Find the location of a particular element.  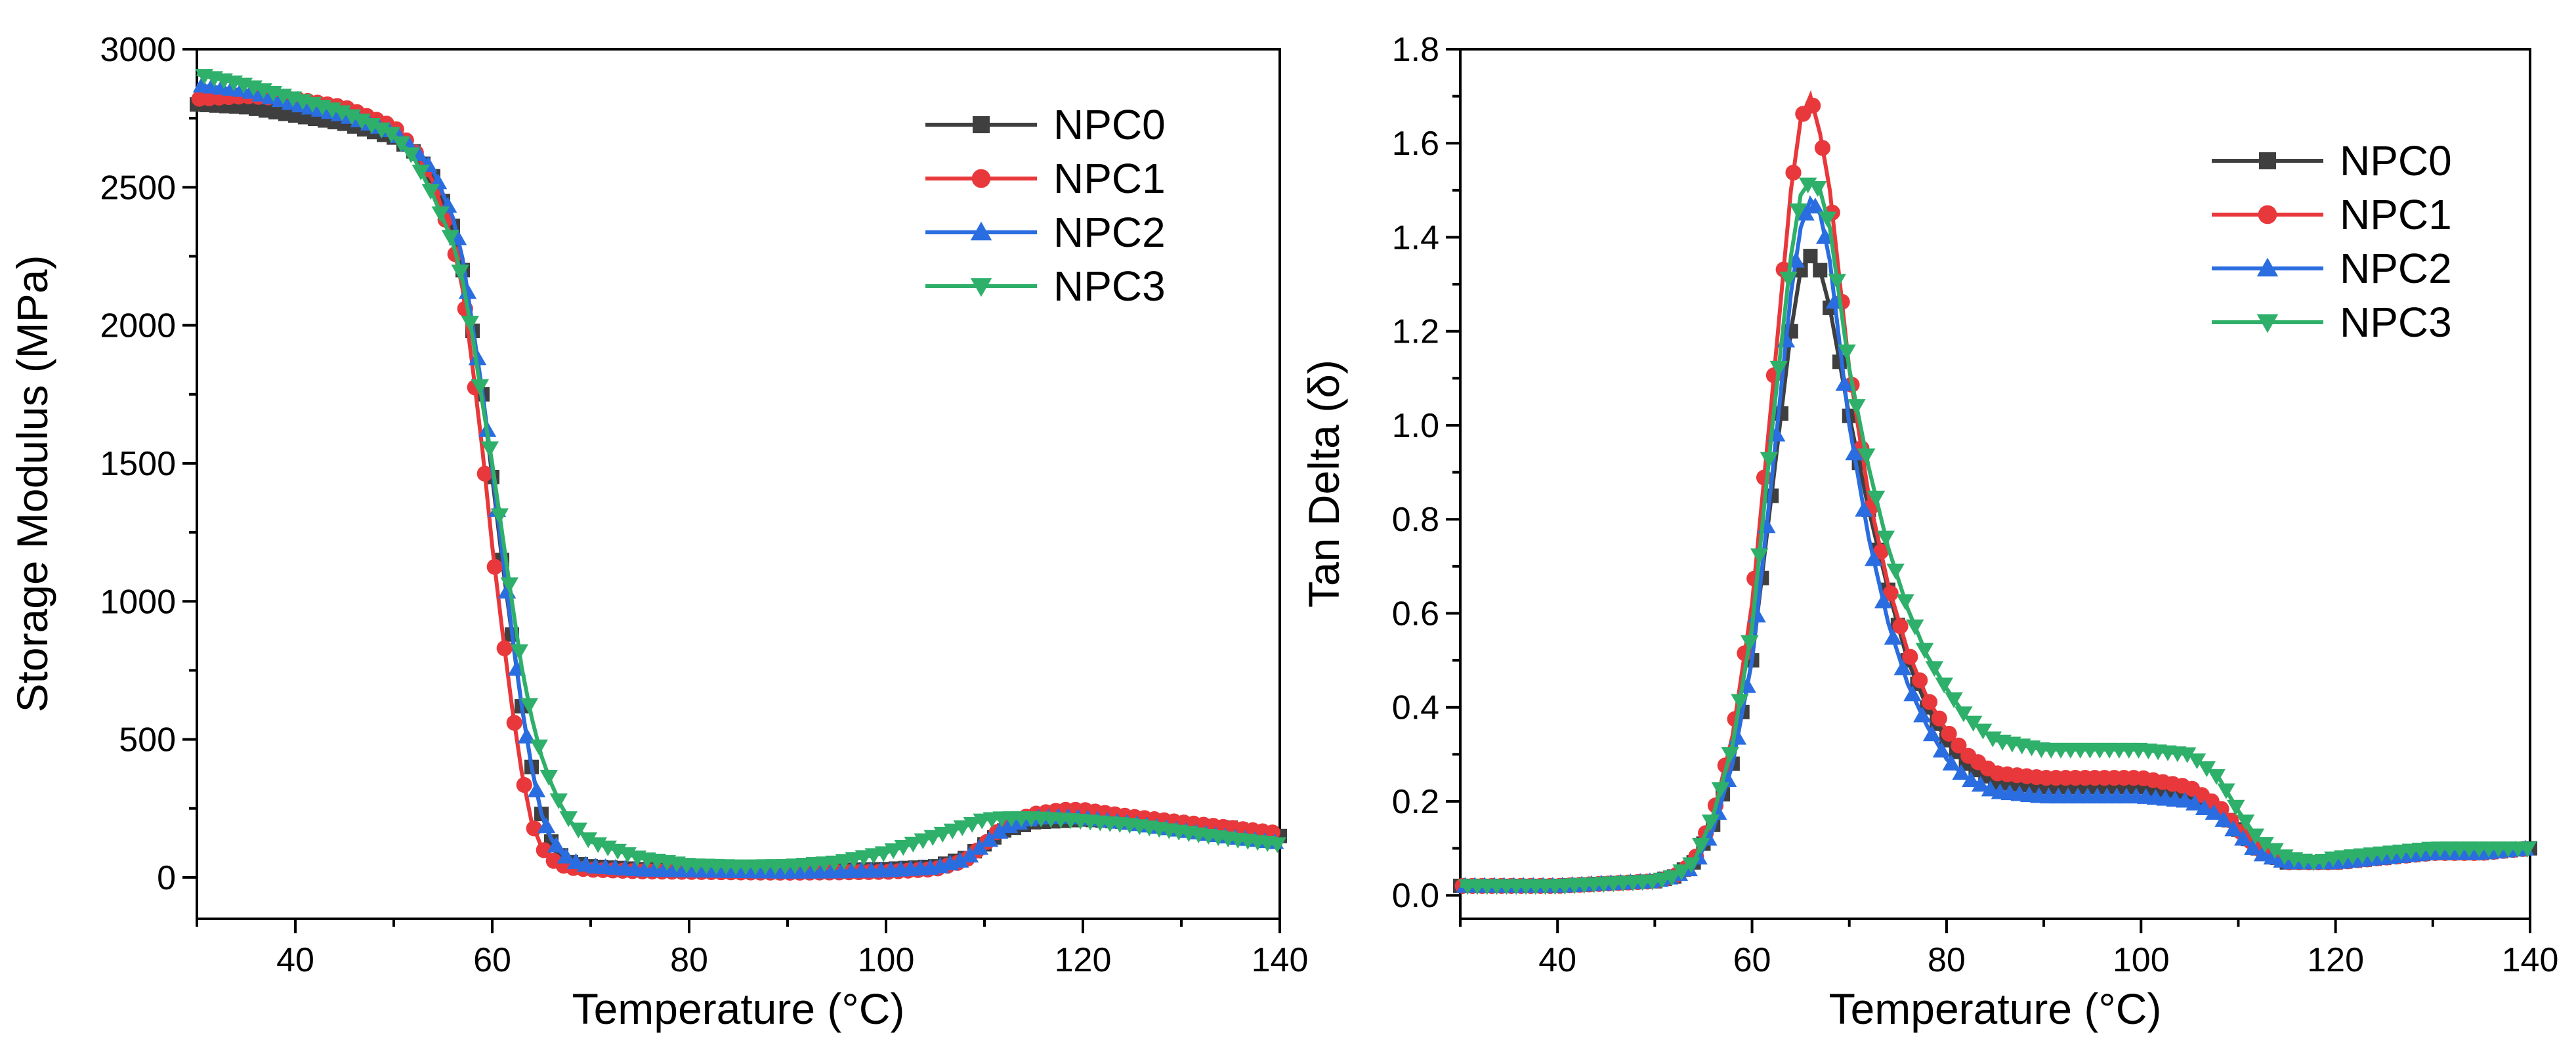

legend: NPC0 NPC1 NPC2 NPC3 is located at coordinates (2332, 242).